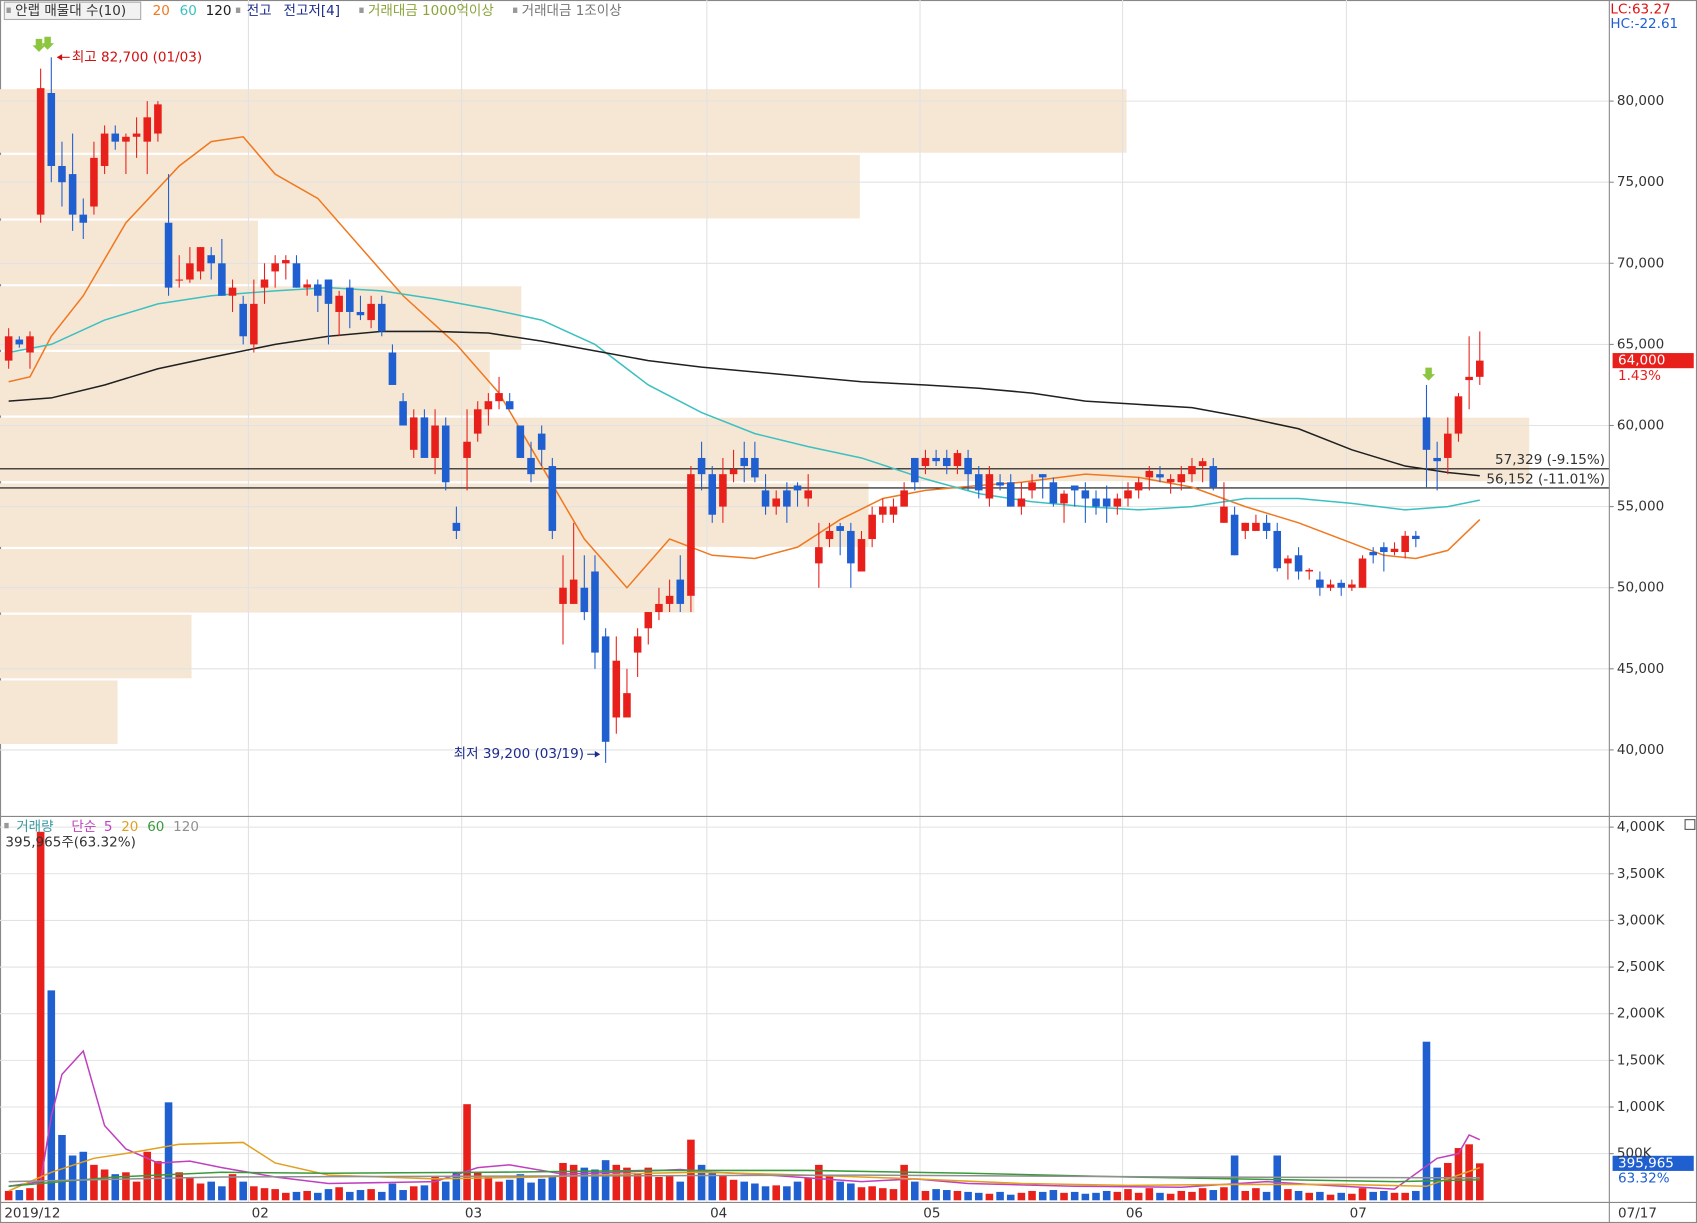 The width and height of the screenshot is (1697, 1223). What do you see at coordinates (129, 827) in the screenshot?
I see `legend-entry: 20` at bounding box center [129, 827].